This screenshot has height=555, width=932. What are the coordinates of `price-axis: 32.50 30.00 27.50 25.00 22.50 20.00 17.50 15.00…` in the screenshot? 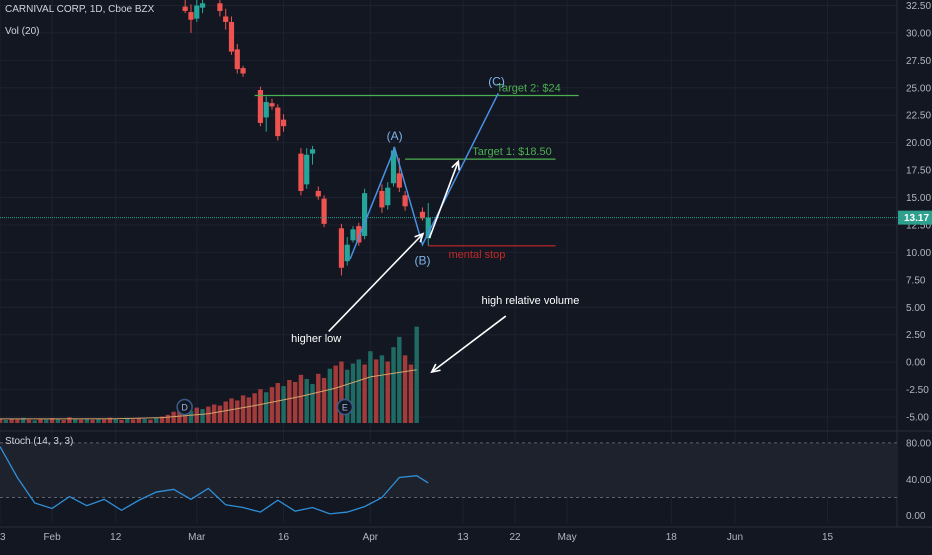 It's located at (918, 212).